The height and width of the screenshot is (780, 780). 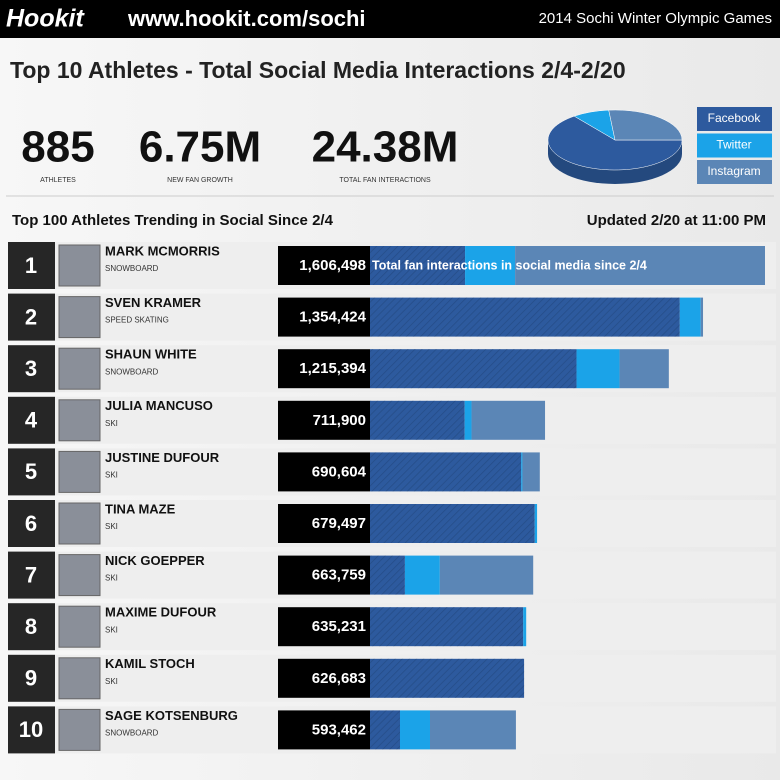 I want to click on athlete-name: SAGE KOTSENBURG, so click(x=171, y=715).